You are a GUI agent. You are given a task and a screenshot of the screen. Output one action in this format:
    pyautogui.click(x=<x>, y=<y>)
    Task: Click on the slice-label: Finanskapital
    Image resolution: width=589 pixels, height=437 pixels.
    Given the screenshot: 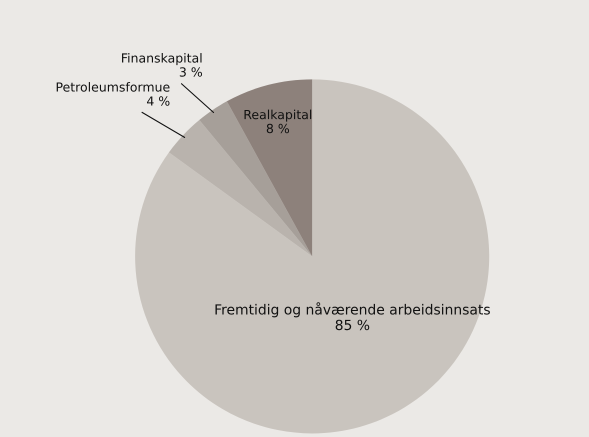 What is the action you would take?
    pyautogui.click(x=162, y=59)
    